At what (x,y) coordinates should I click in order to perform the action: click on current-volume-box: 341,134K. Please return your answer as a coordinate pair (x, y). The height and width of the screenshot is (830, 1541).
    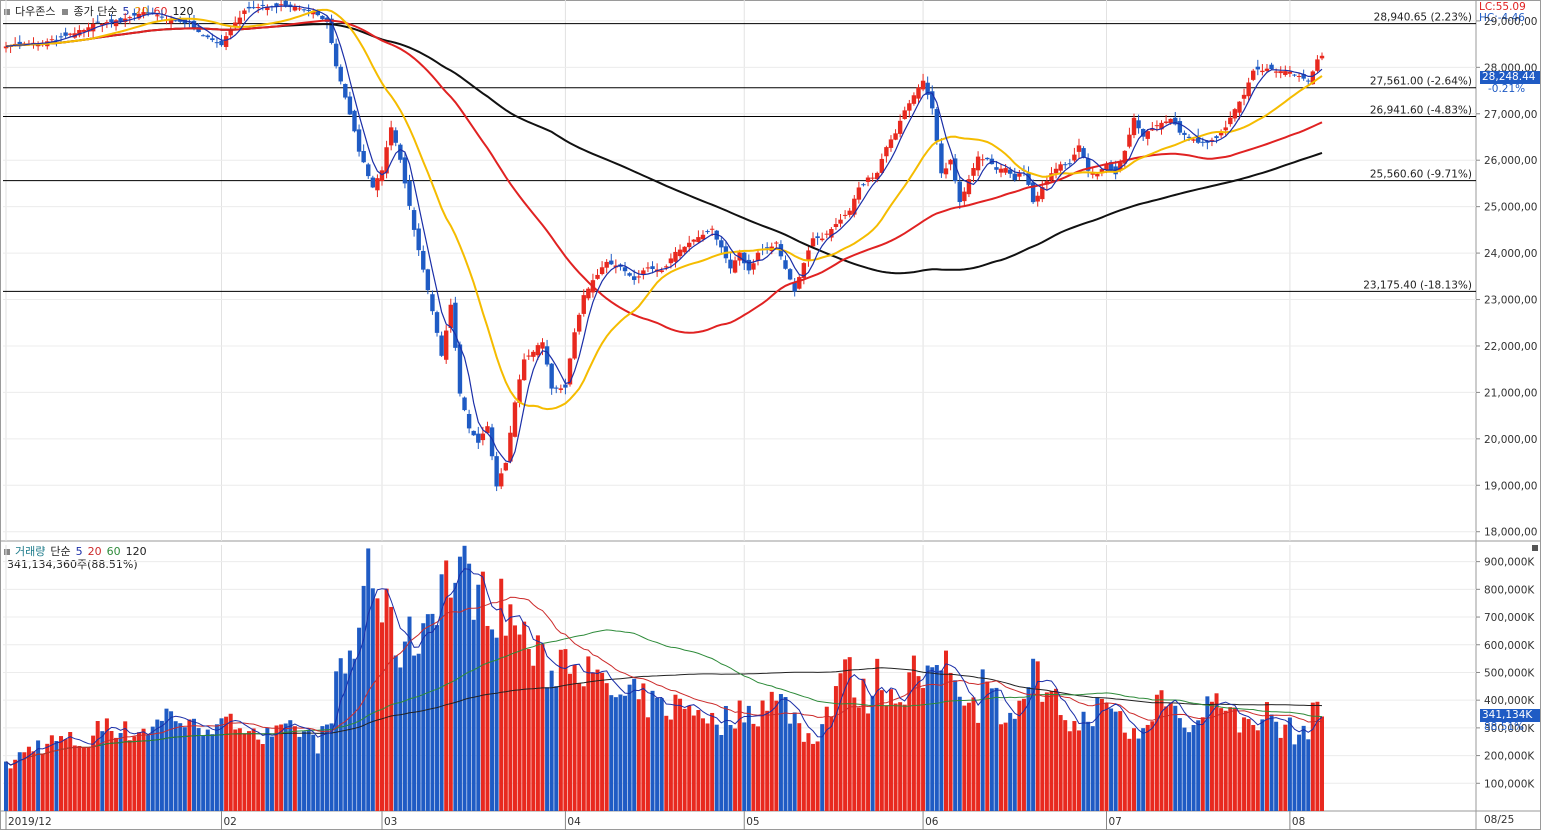
    Looking at the image, I should click on (1510, 715).